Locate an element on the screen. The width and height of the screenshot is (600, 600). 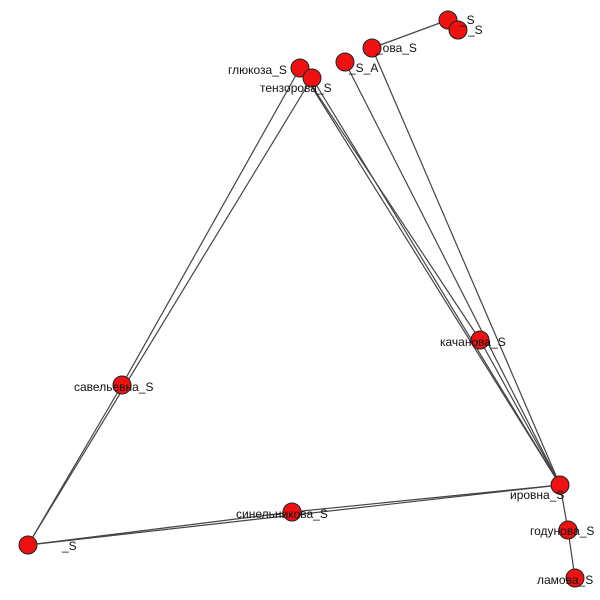
node-top_cluster_d is located at coordinates (372, 48).